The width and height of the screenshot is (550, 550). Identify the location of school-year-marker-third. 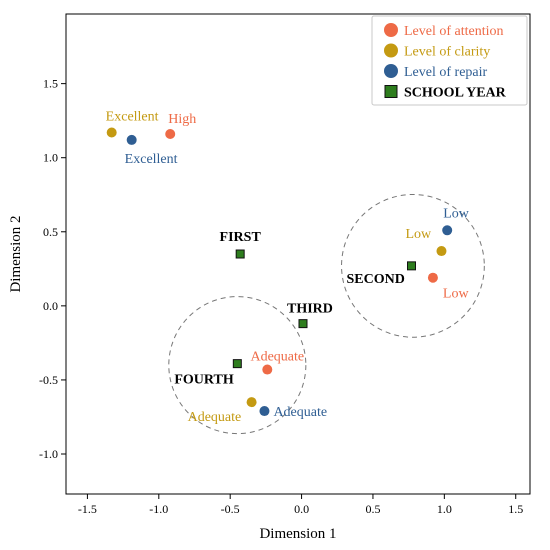
(303, 324).